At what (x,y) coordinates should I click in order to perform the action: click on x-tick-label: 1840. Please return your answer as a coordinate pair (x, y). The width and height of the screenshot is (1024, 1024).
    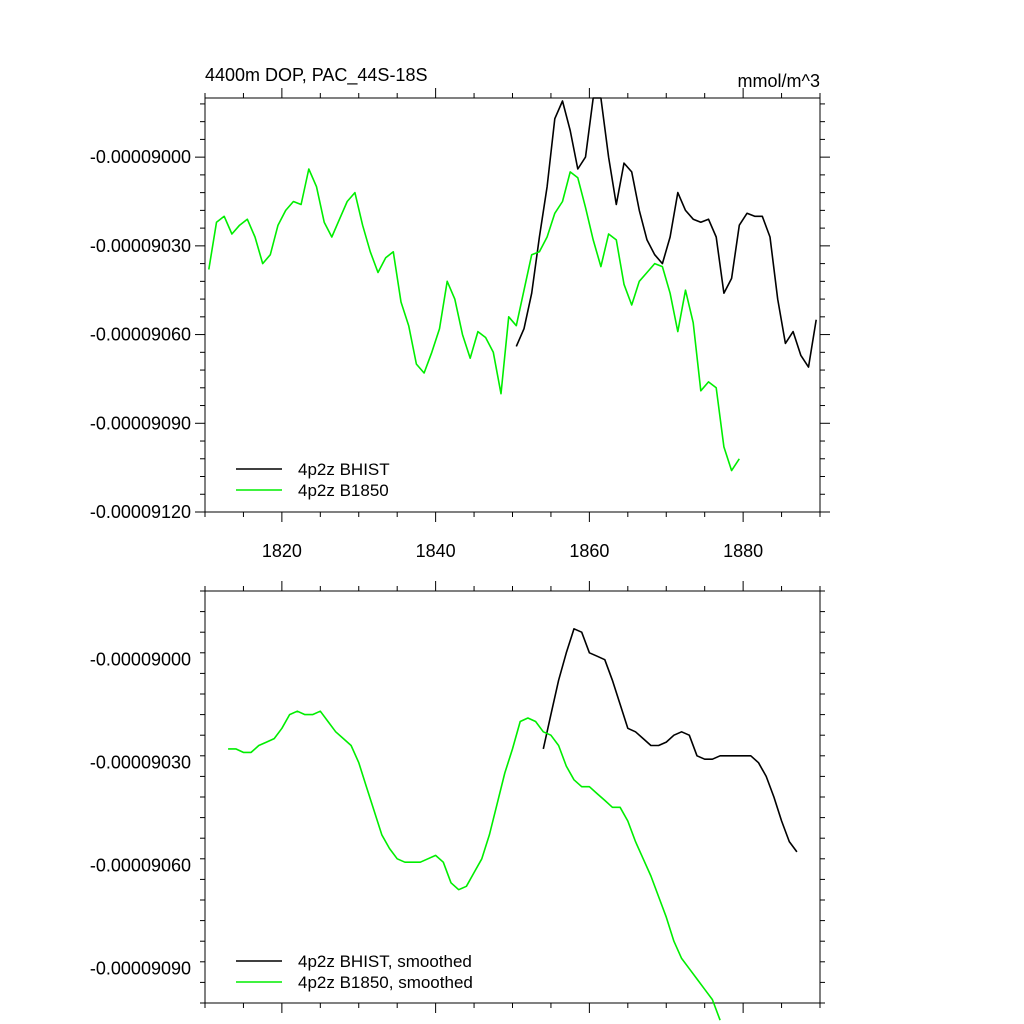
    Looking at the image, I should click on (436, 551).